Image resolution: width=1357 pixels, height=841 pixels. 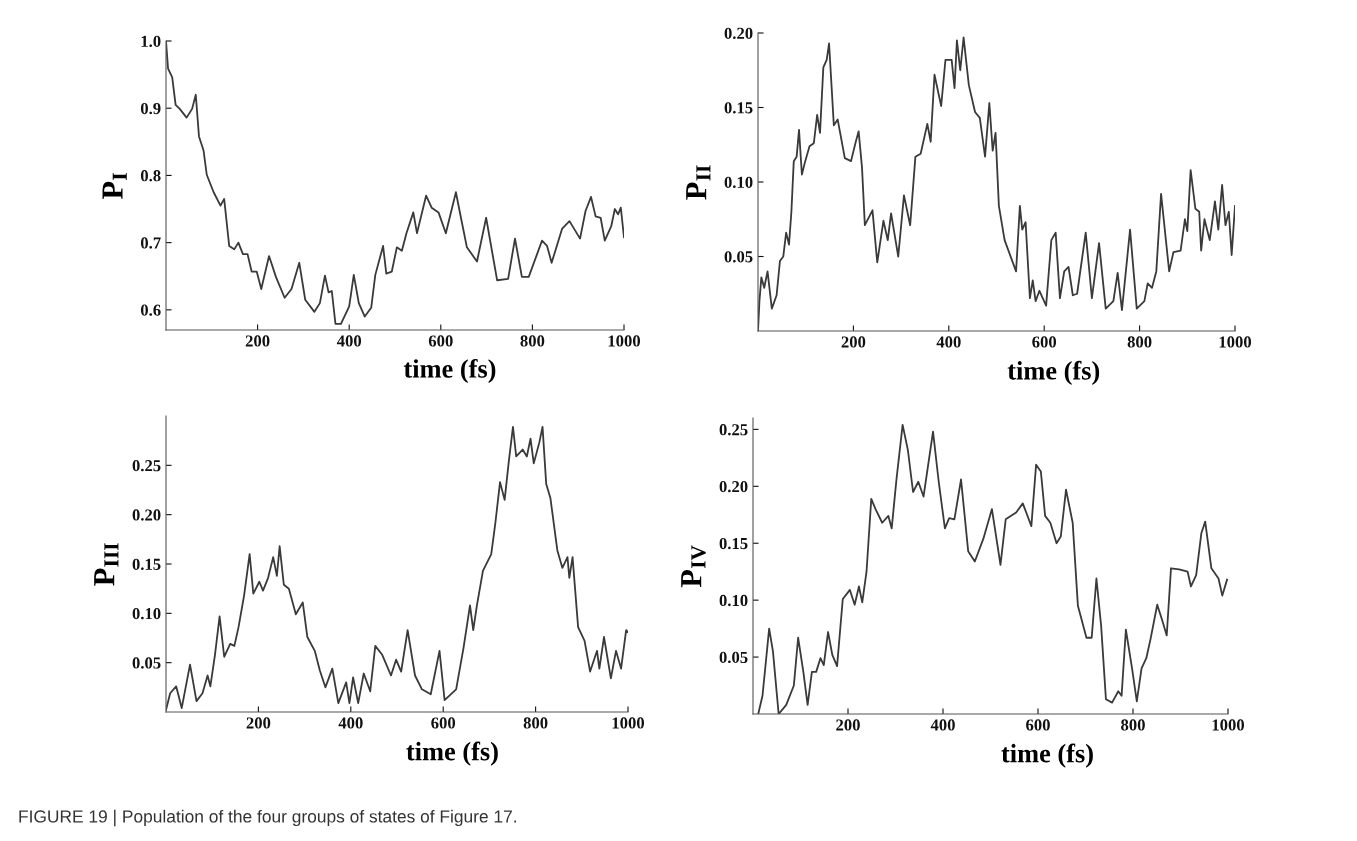 What do you see at coordinates (150, 310) in the screenshot?
I see `y-tick-label: 0.6` at bounding box center [150, 310].